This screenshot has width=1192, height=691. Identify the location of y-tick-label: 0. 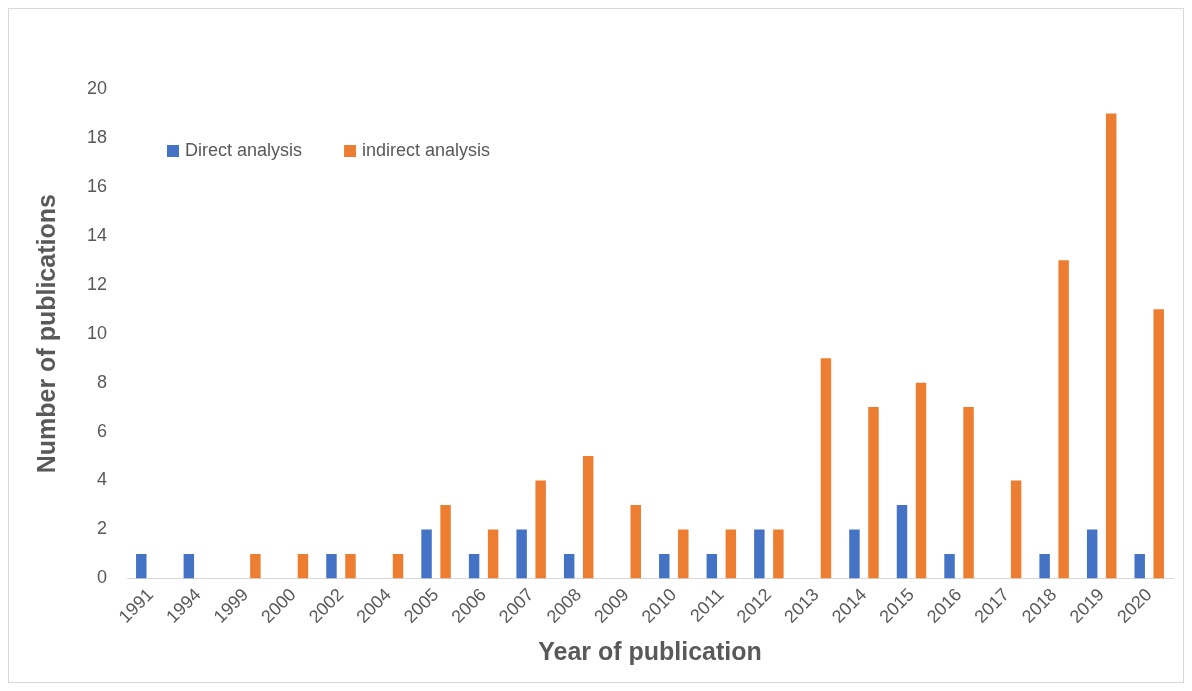
(102, 577).